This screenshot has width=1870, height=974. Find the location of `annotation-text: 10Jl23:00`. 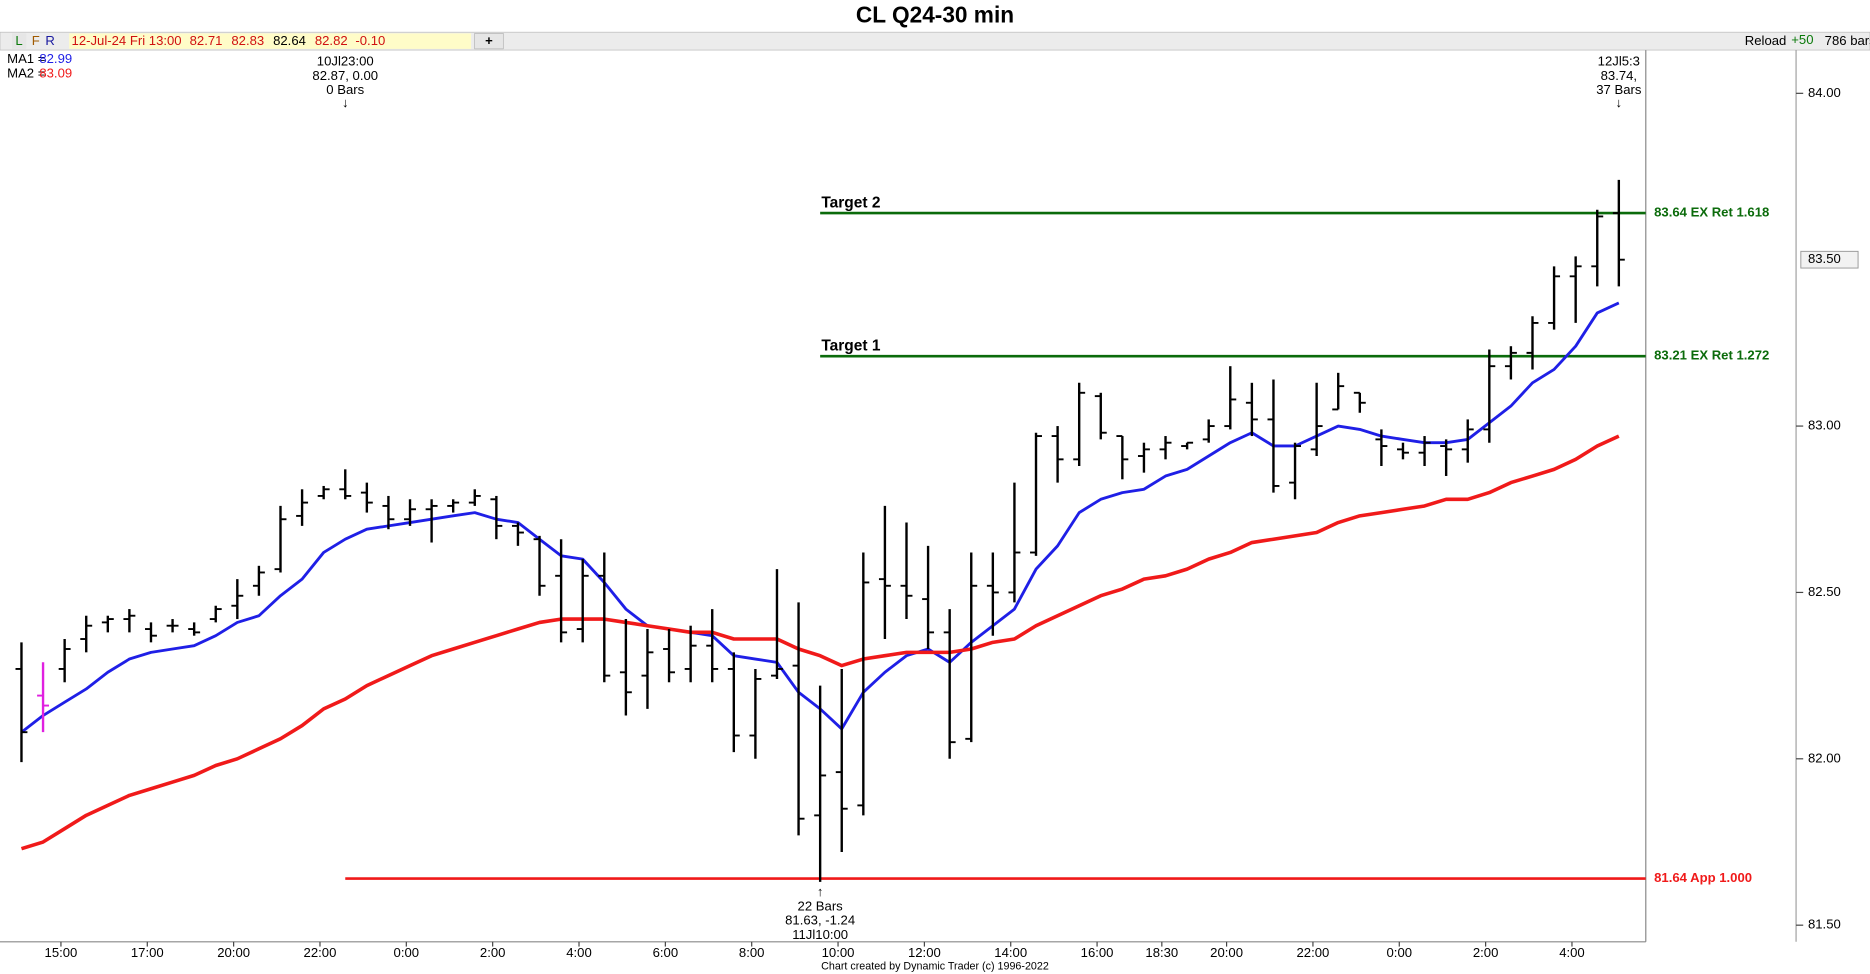

annotation-text: 10Jl23:00 is located at coordinates (345, 60).